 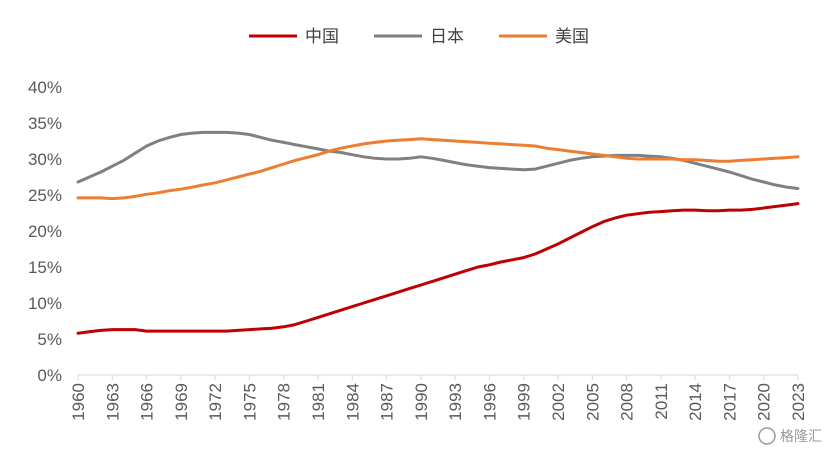 What do you see at coordinates (801, 437) in the screenshot?
I see `watermark-text: 格隆汇` at bounding box center [801, 437].